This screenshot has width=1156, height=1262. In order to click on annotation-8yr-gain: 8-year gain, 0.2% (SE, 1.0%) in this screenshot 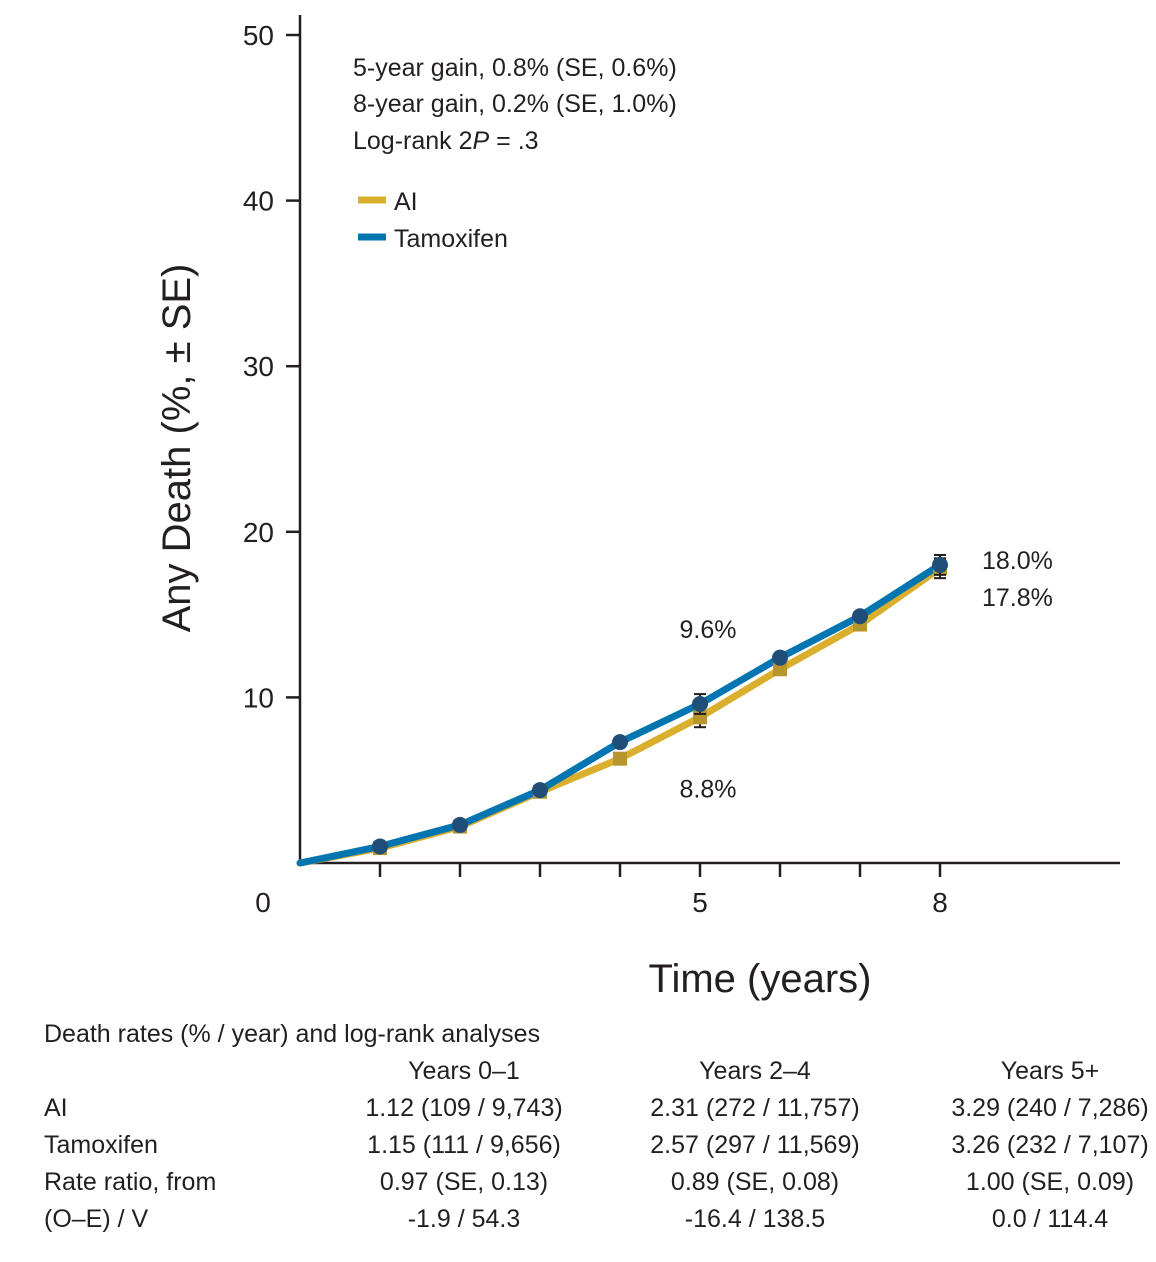, I will do `click(515, 104)`.